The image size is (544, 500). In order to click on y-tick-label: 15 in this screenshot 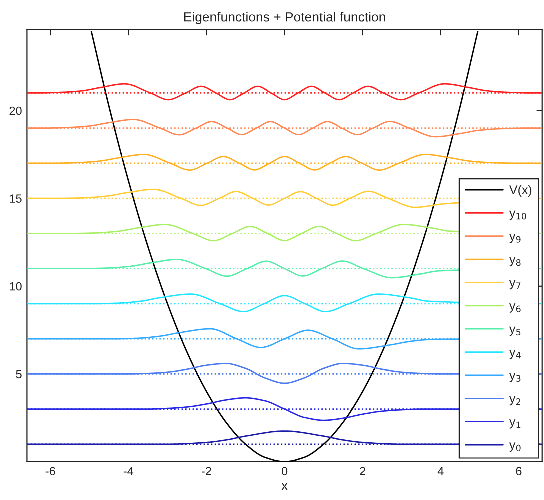, I will do `click(16, 198)`.